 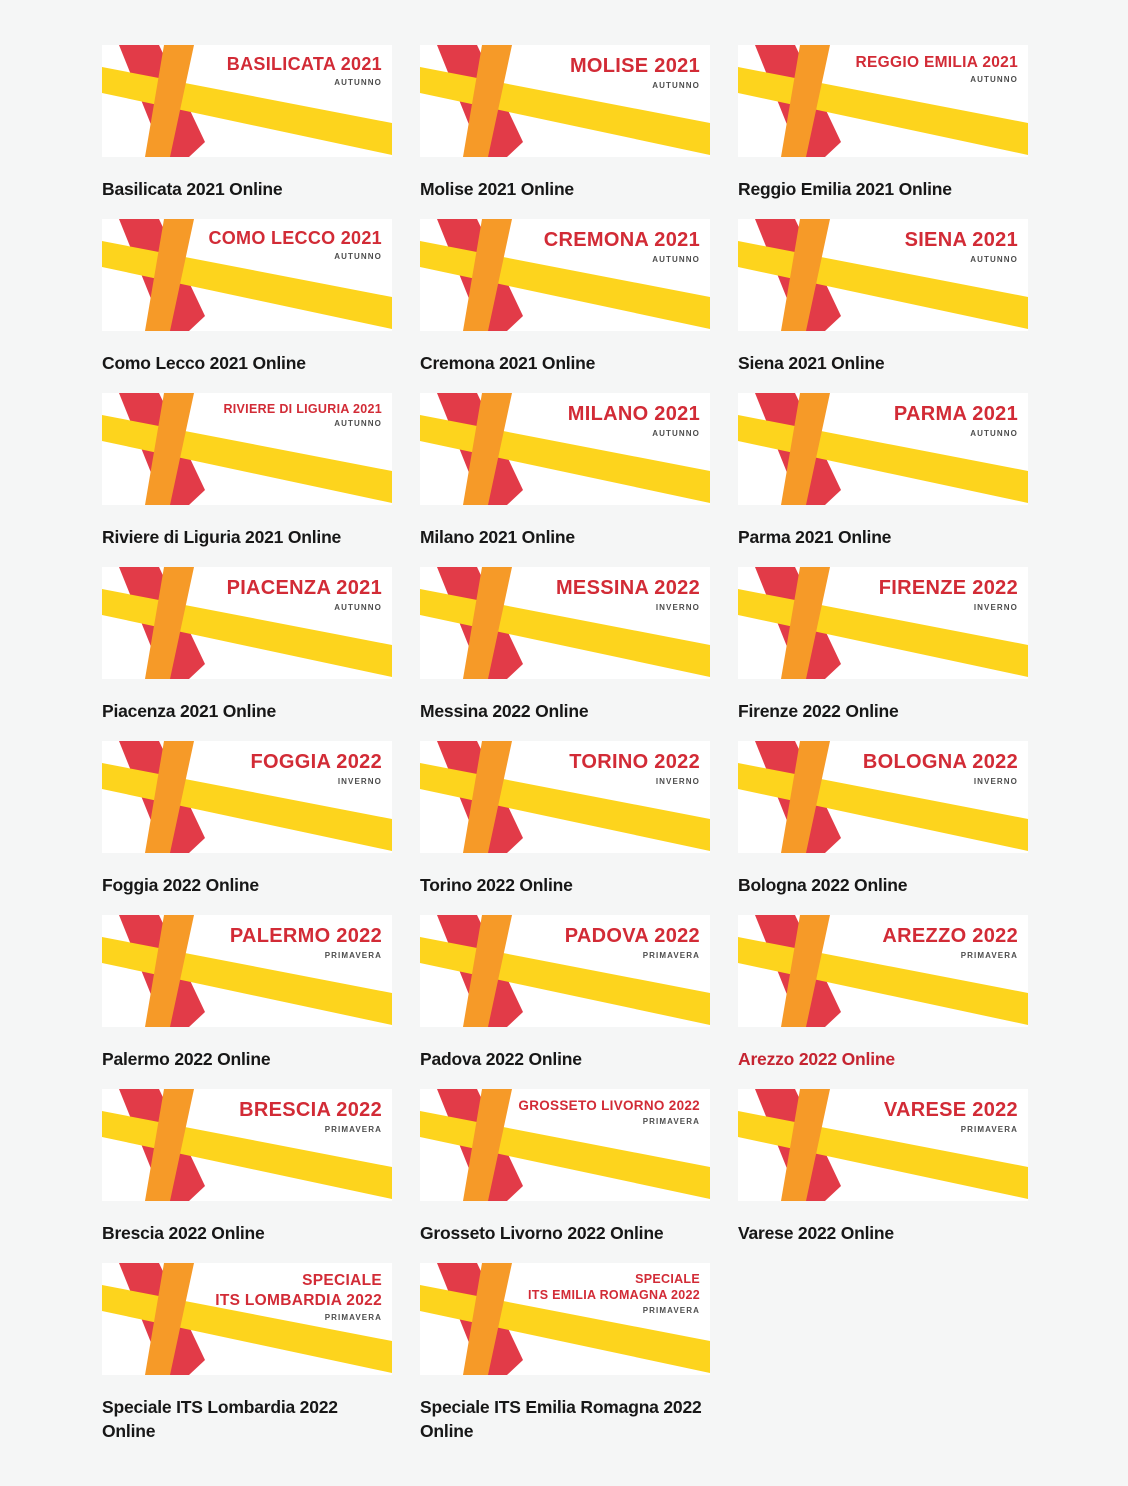 What do you see at coordinates (940, 762) in the screenshot?
I see `banner-title: BOLOGNA 2022` at bounding box center [940, 762].